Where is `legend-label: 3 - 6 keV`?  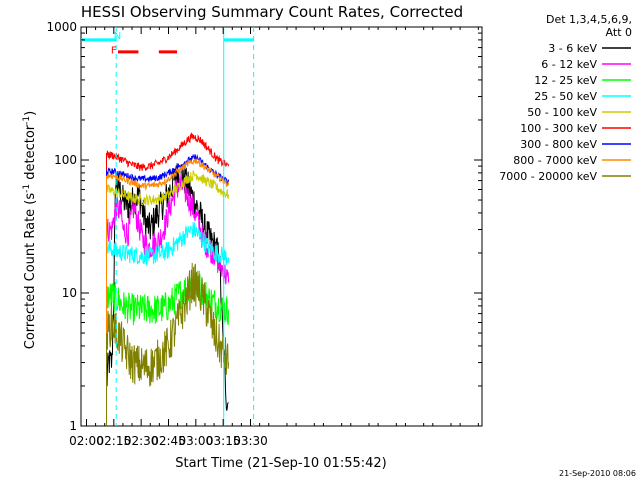 legend-label: 3 - 6 keV is located at coordinates (572, 48).